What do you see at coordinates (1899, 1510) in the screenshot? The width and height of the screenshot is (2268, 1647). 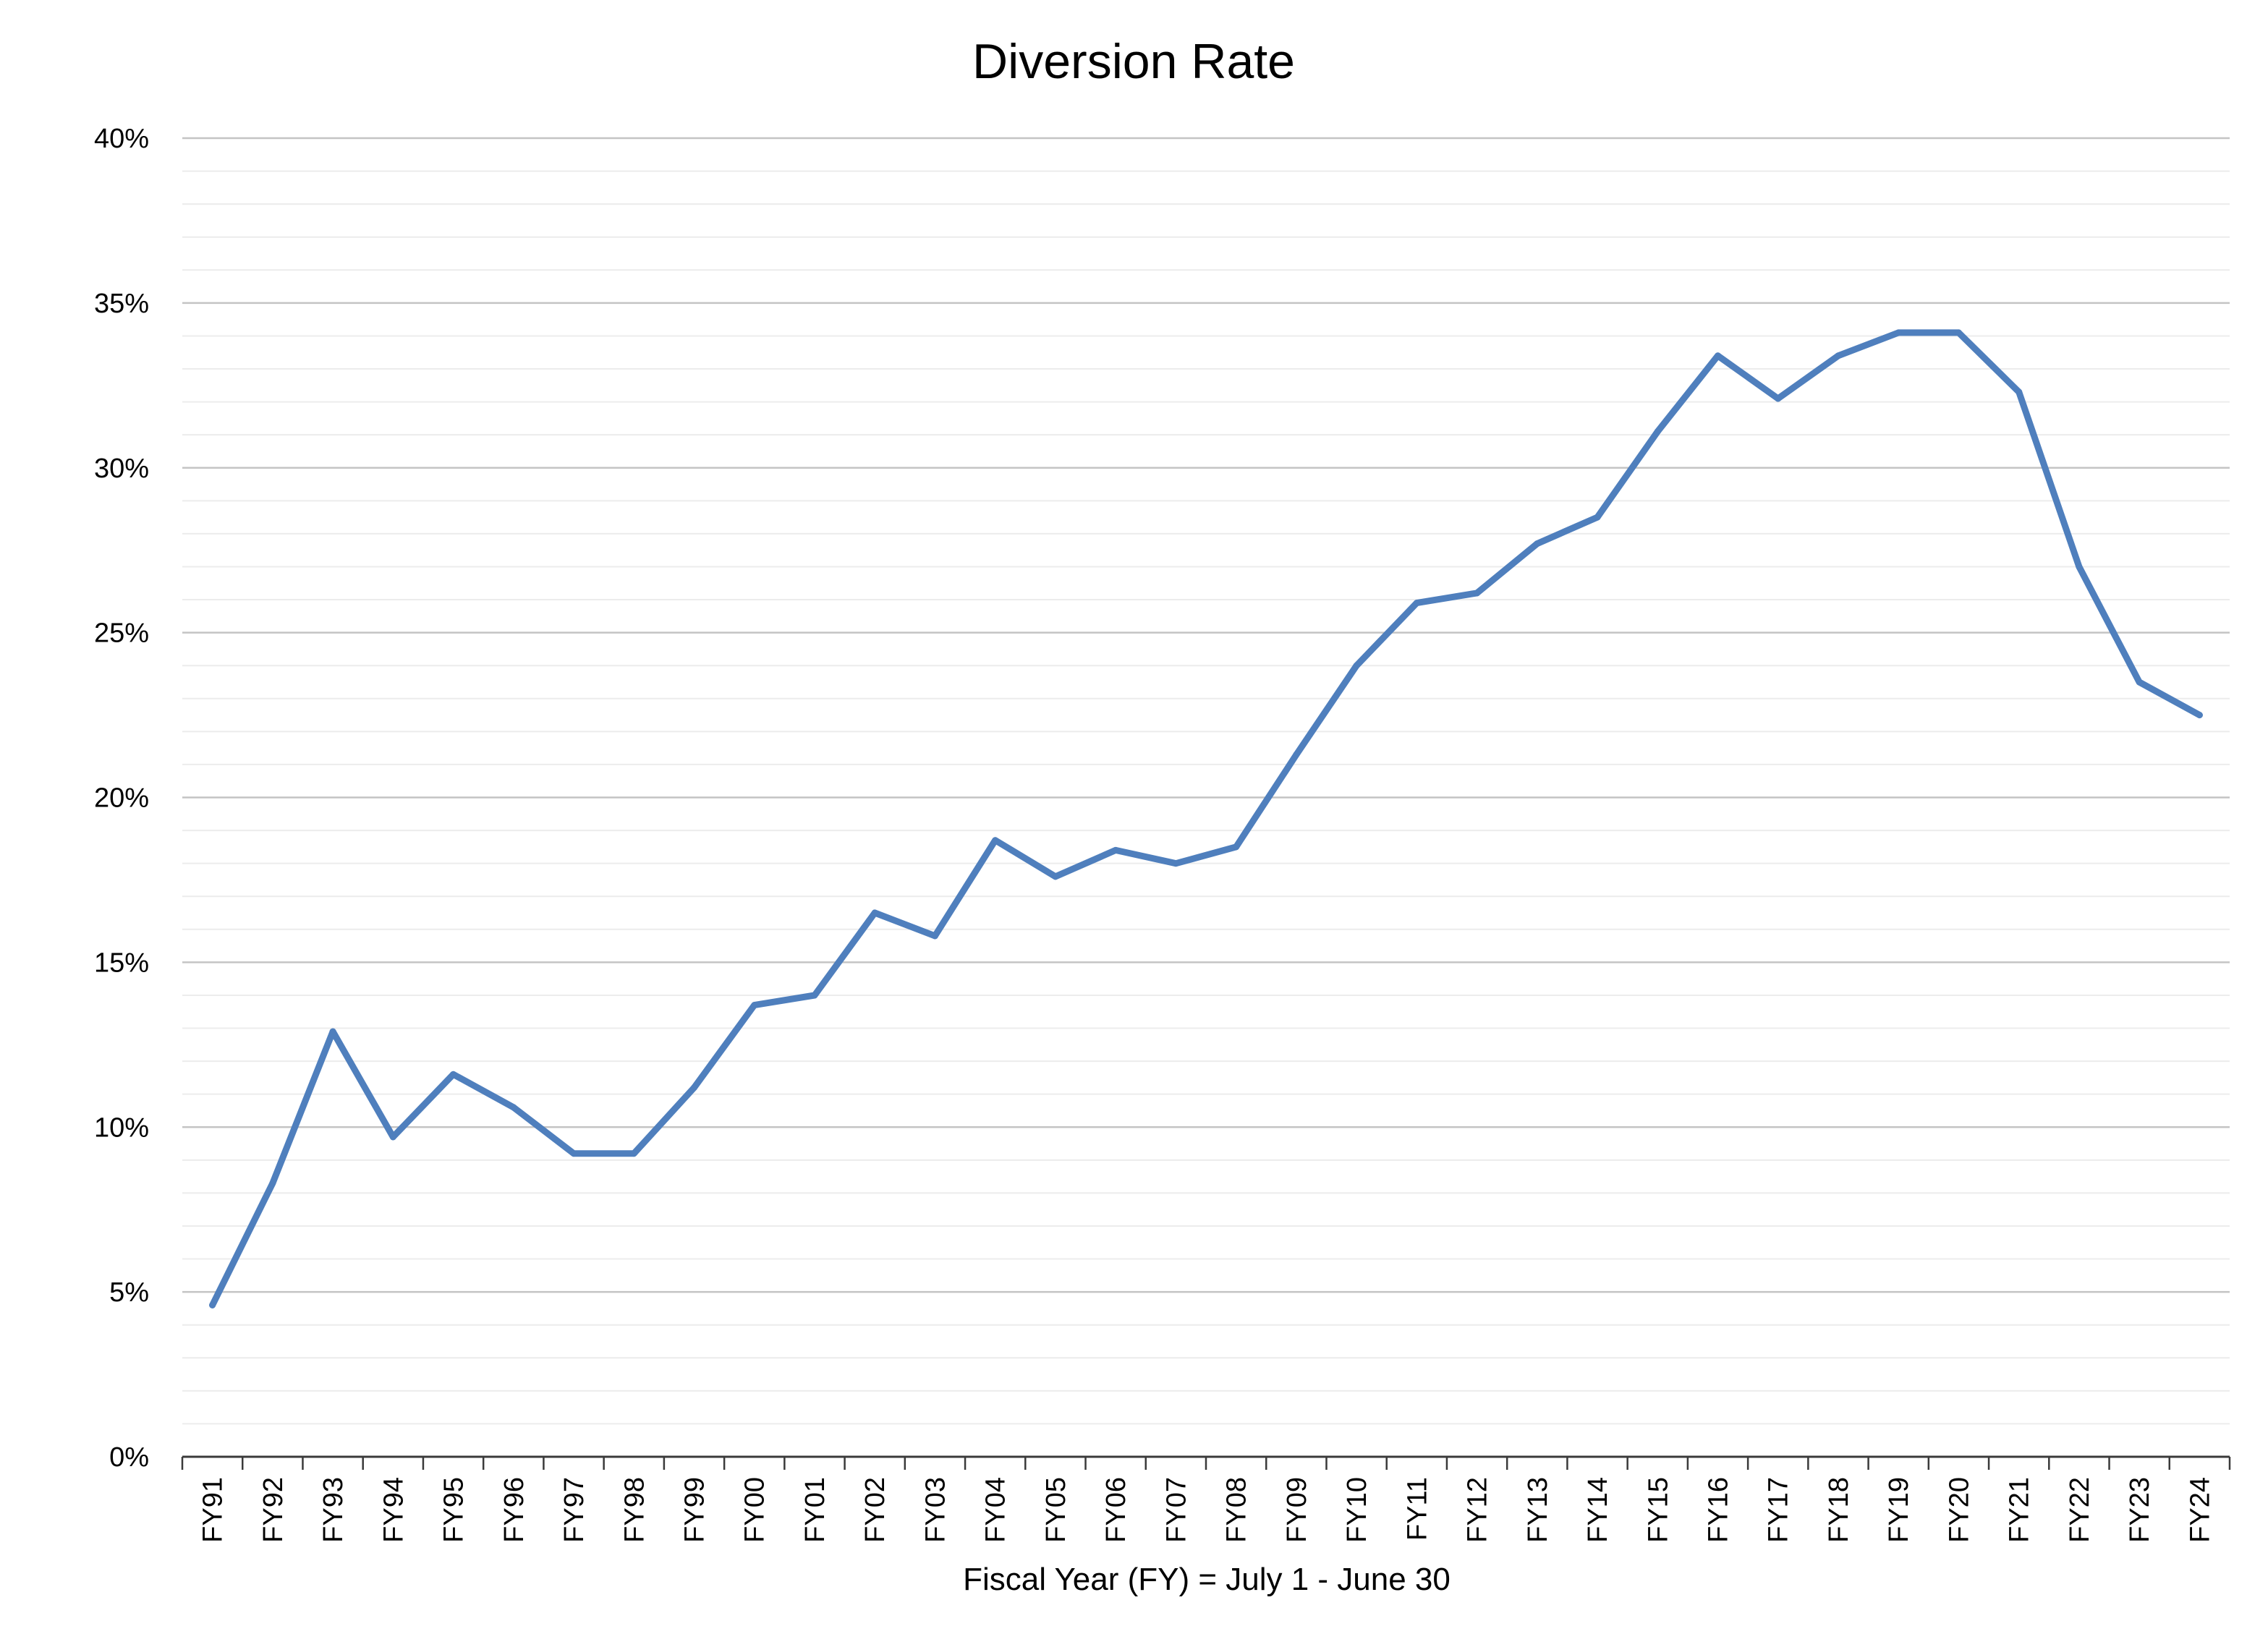 I see `x-tick-label: FY19` at bounding box center [1899, 1510].